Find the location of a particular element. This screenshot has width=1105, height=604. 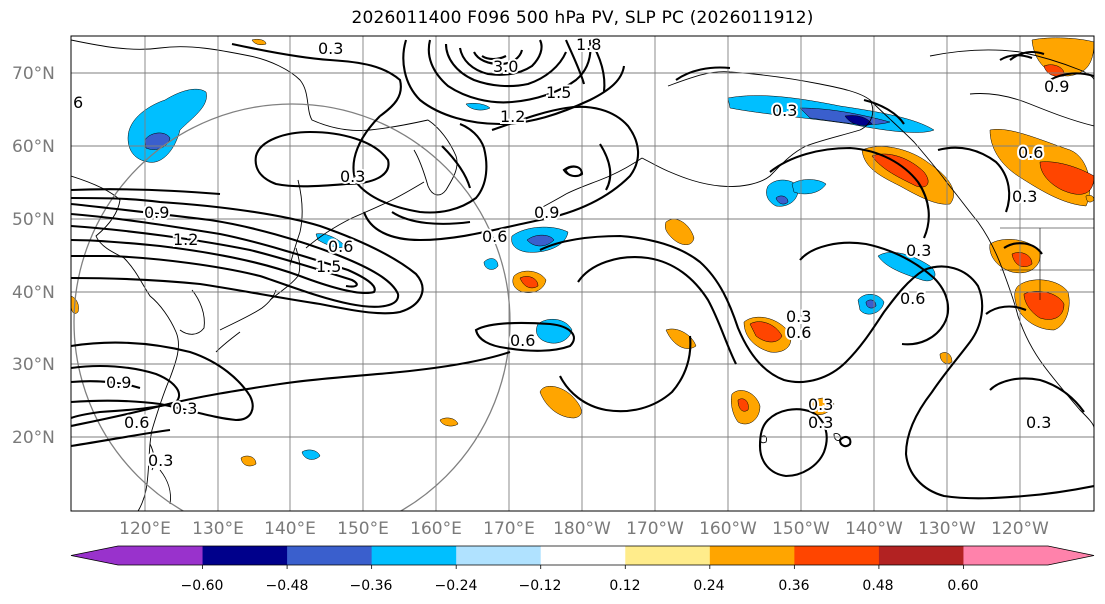

lon-tick-label: 170°E is located at coordinates (509, 529).